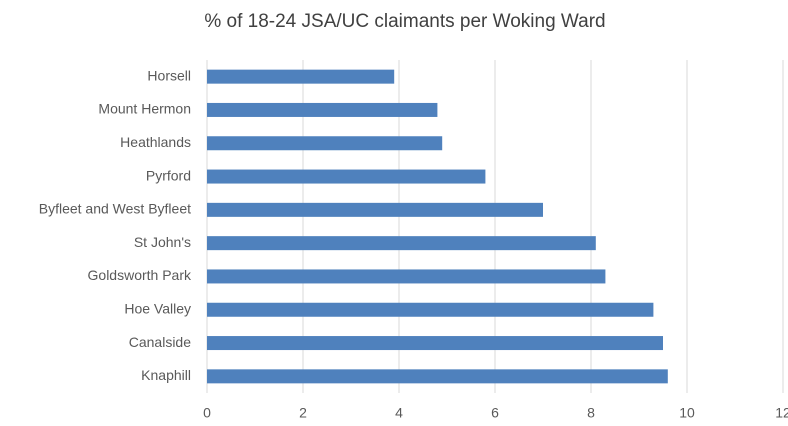 Image resolution: width=788 pixels, height=426 pixels. Describe the element at coordinates (157, 308) in the screenshot. I see `y-tick-label: Hoe Valley` at that location.